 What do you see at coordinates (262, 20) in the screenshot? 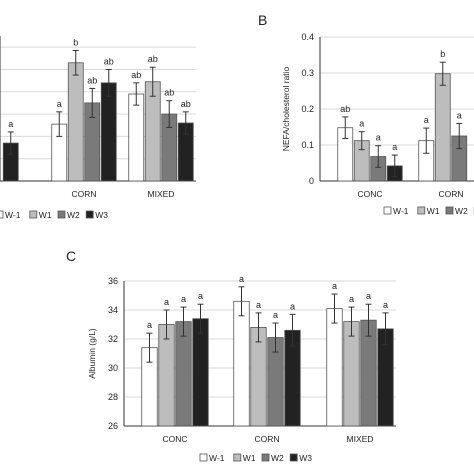
I see `panel-label-b: B` at bounding box center [262, 20].